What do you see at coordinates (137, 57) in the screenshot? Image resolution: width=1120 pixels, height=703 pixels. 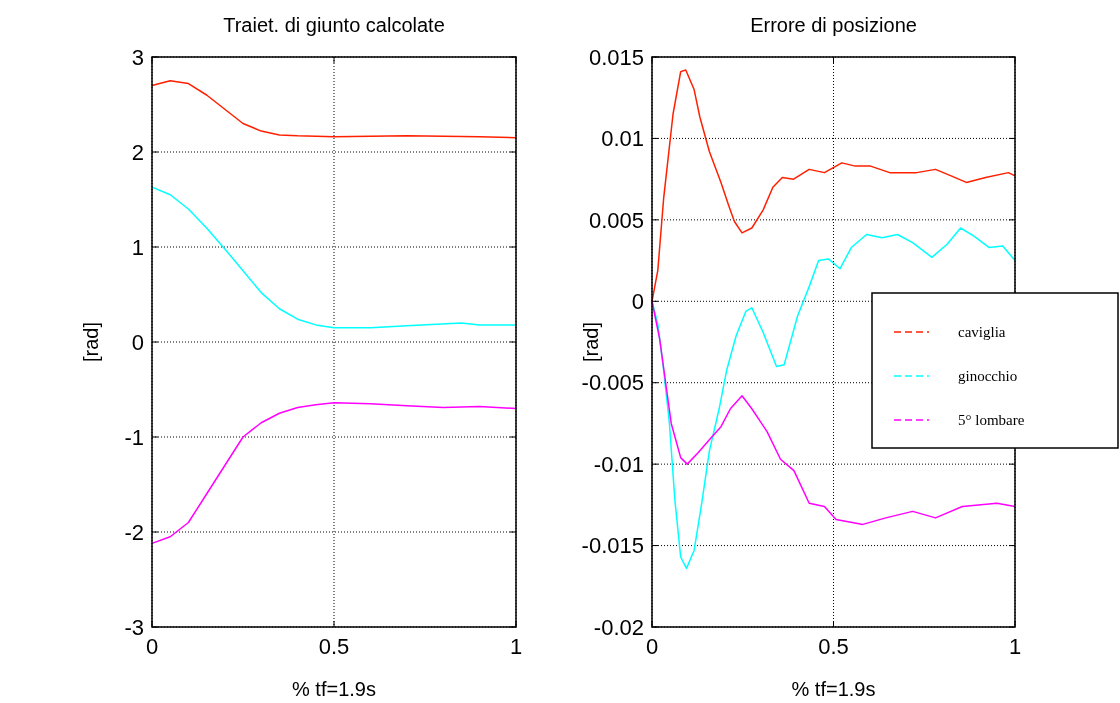 I see `y-tick-label: 3` at bounding box center [137, 57].